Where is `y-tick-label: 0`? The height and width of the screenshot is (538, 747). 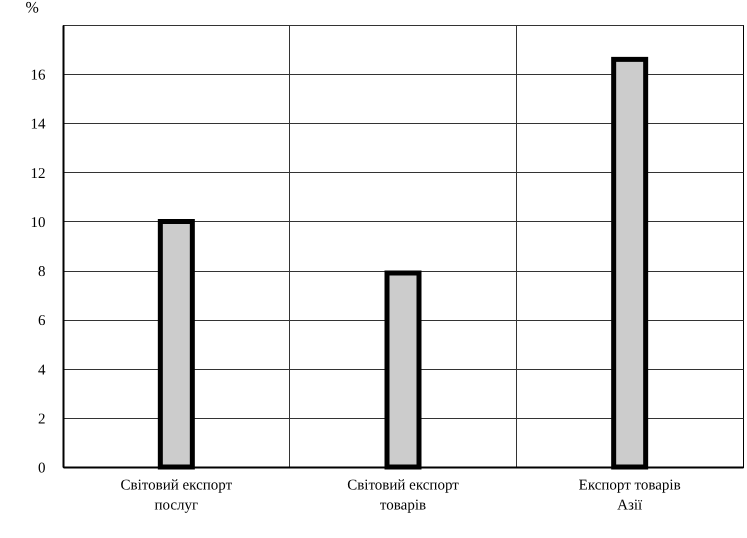
y-tick-label: 0 is located at coordinates (42, 468).